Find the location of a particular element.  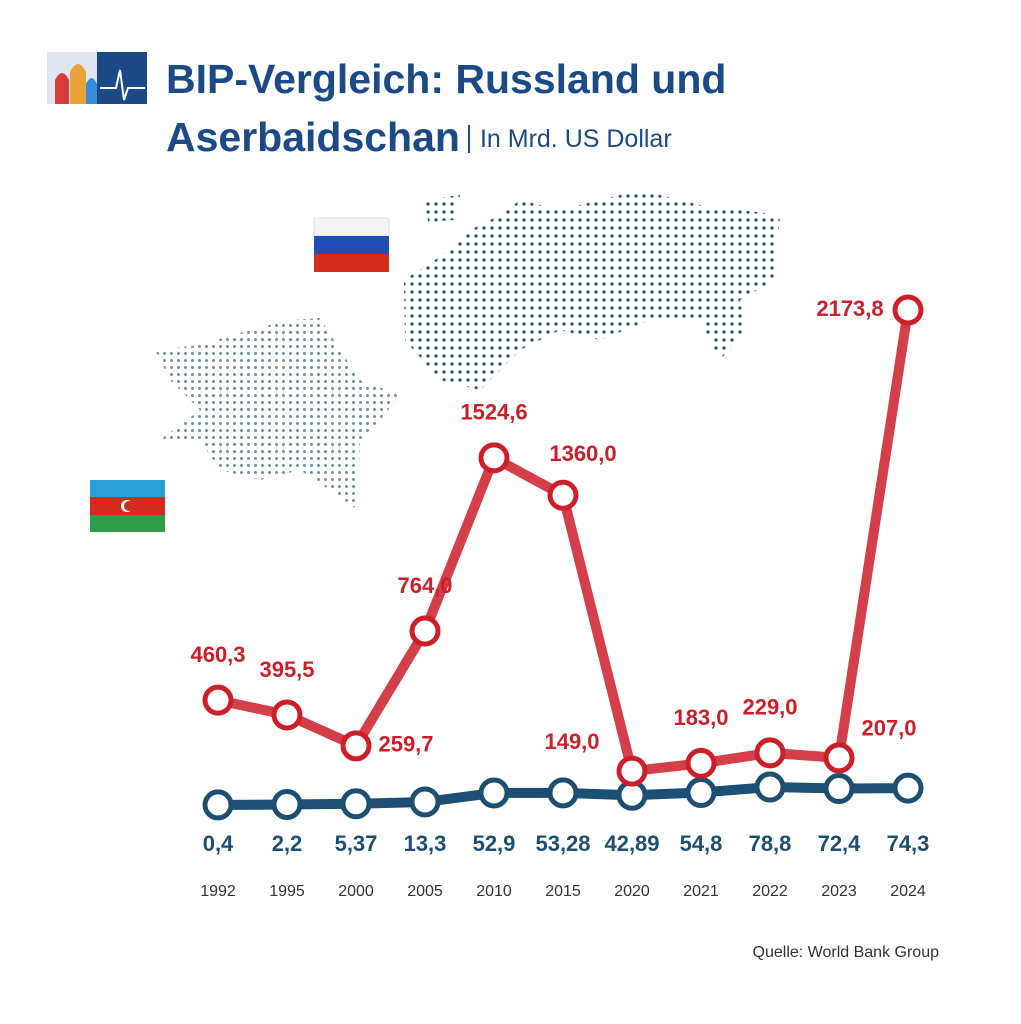

value-label: 229,0 is located at coordinates (769, 707).